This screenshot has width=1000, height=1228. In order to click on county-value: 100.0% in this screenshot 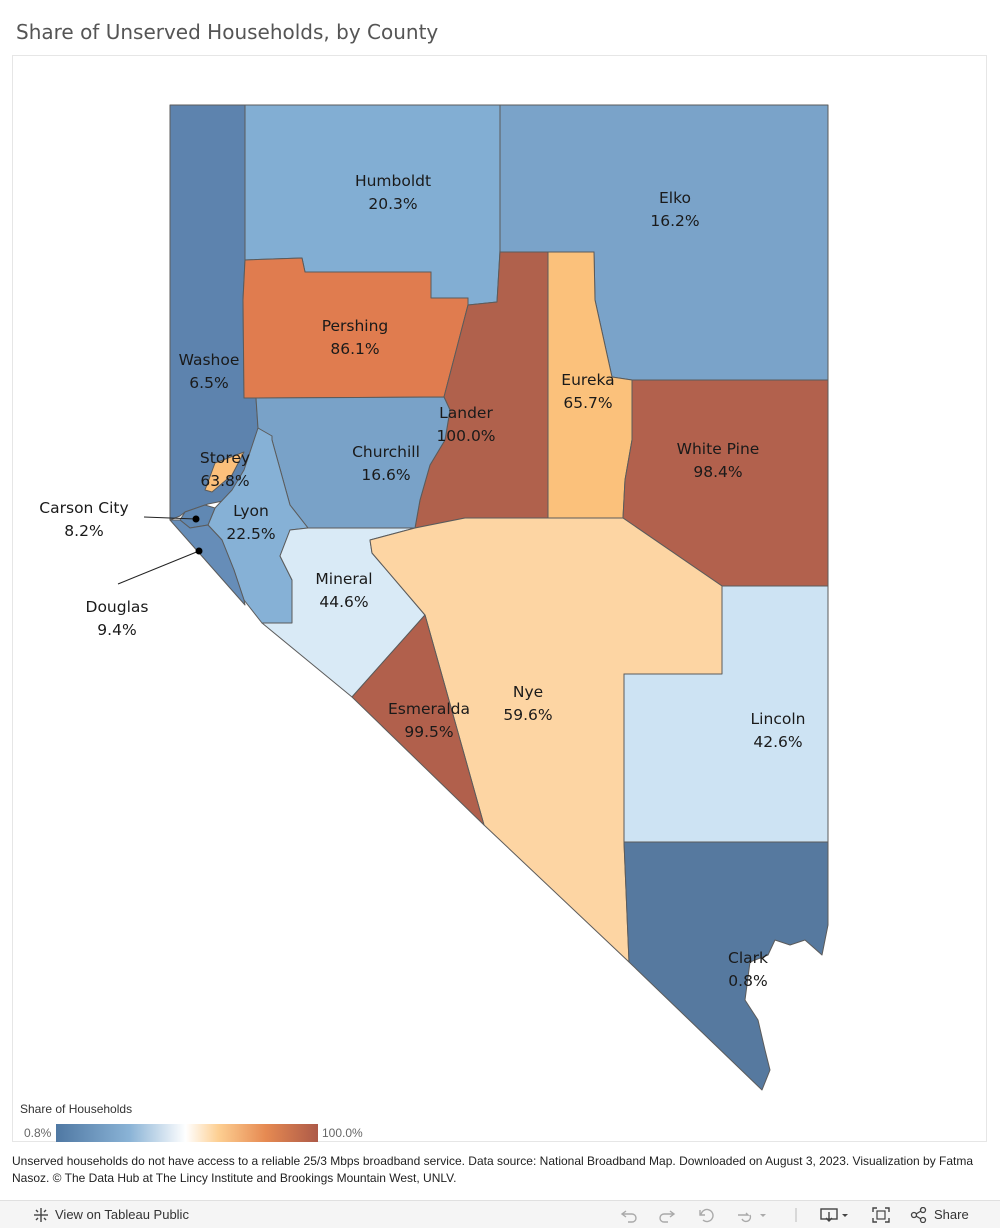, I will do `click(465, 436)`.